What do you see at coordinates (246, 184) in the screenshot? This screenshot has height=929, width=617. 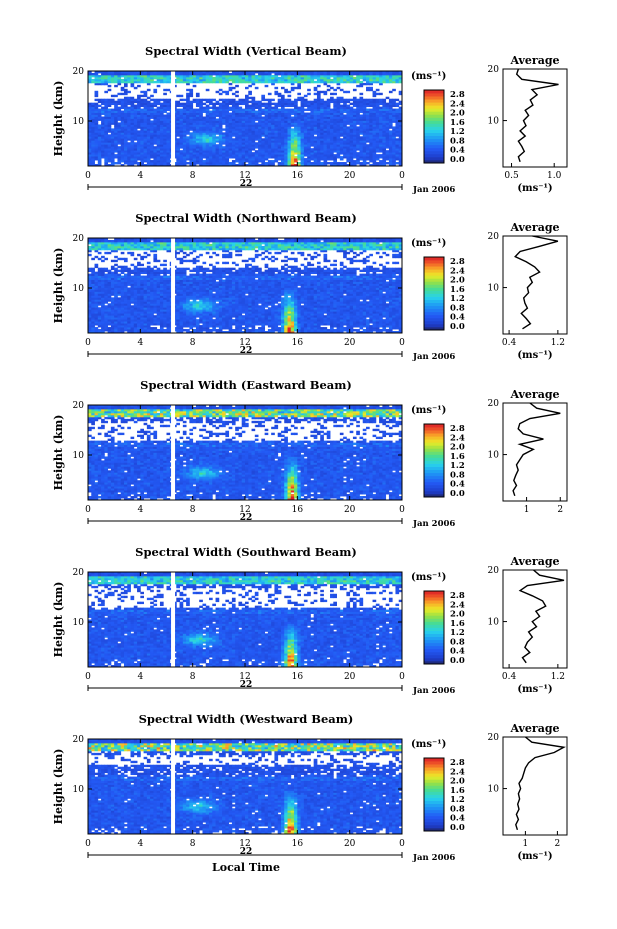 I see `day-label: 22` at bounding box center [246, 184].